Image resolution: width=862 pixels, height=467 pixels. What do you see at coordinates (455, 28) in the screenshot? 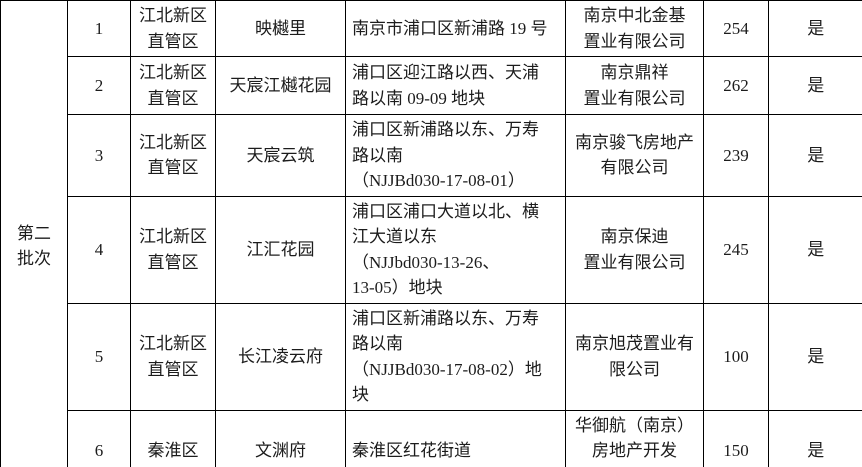
I see `address-cell: 南京市浦口区新浦路 19 号` at bounding box center [455, 28].